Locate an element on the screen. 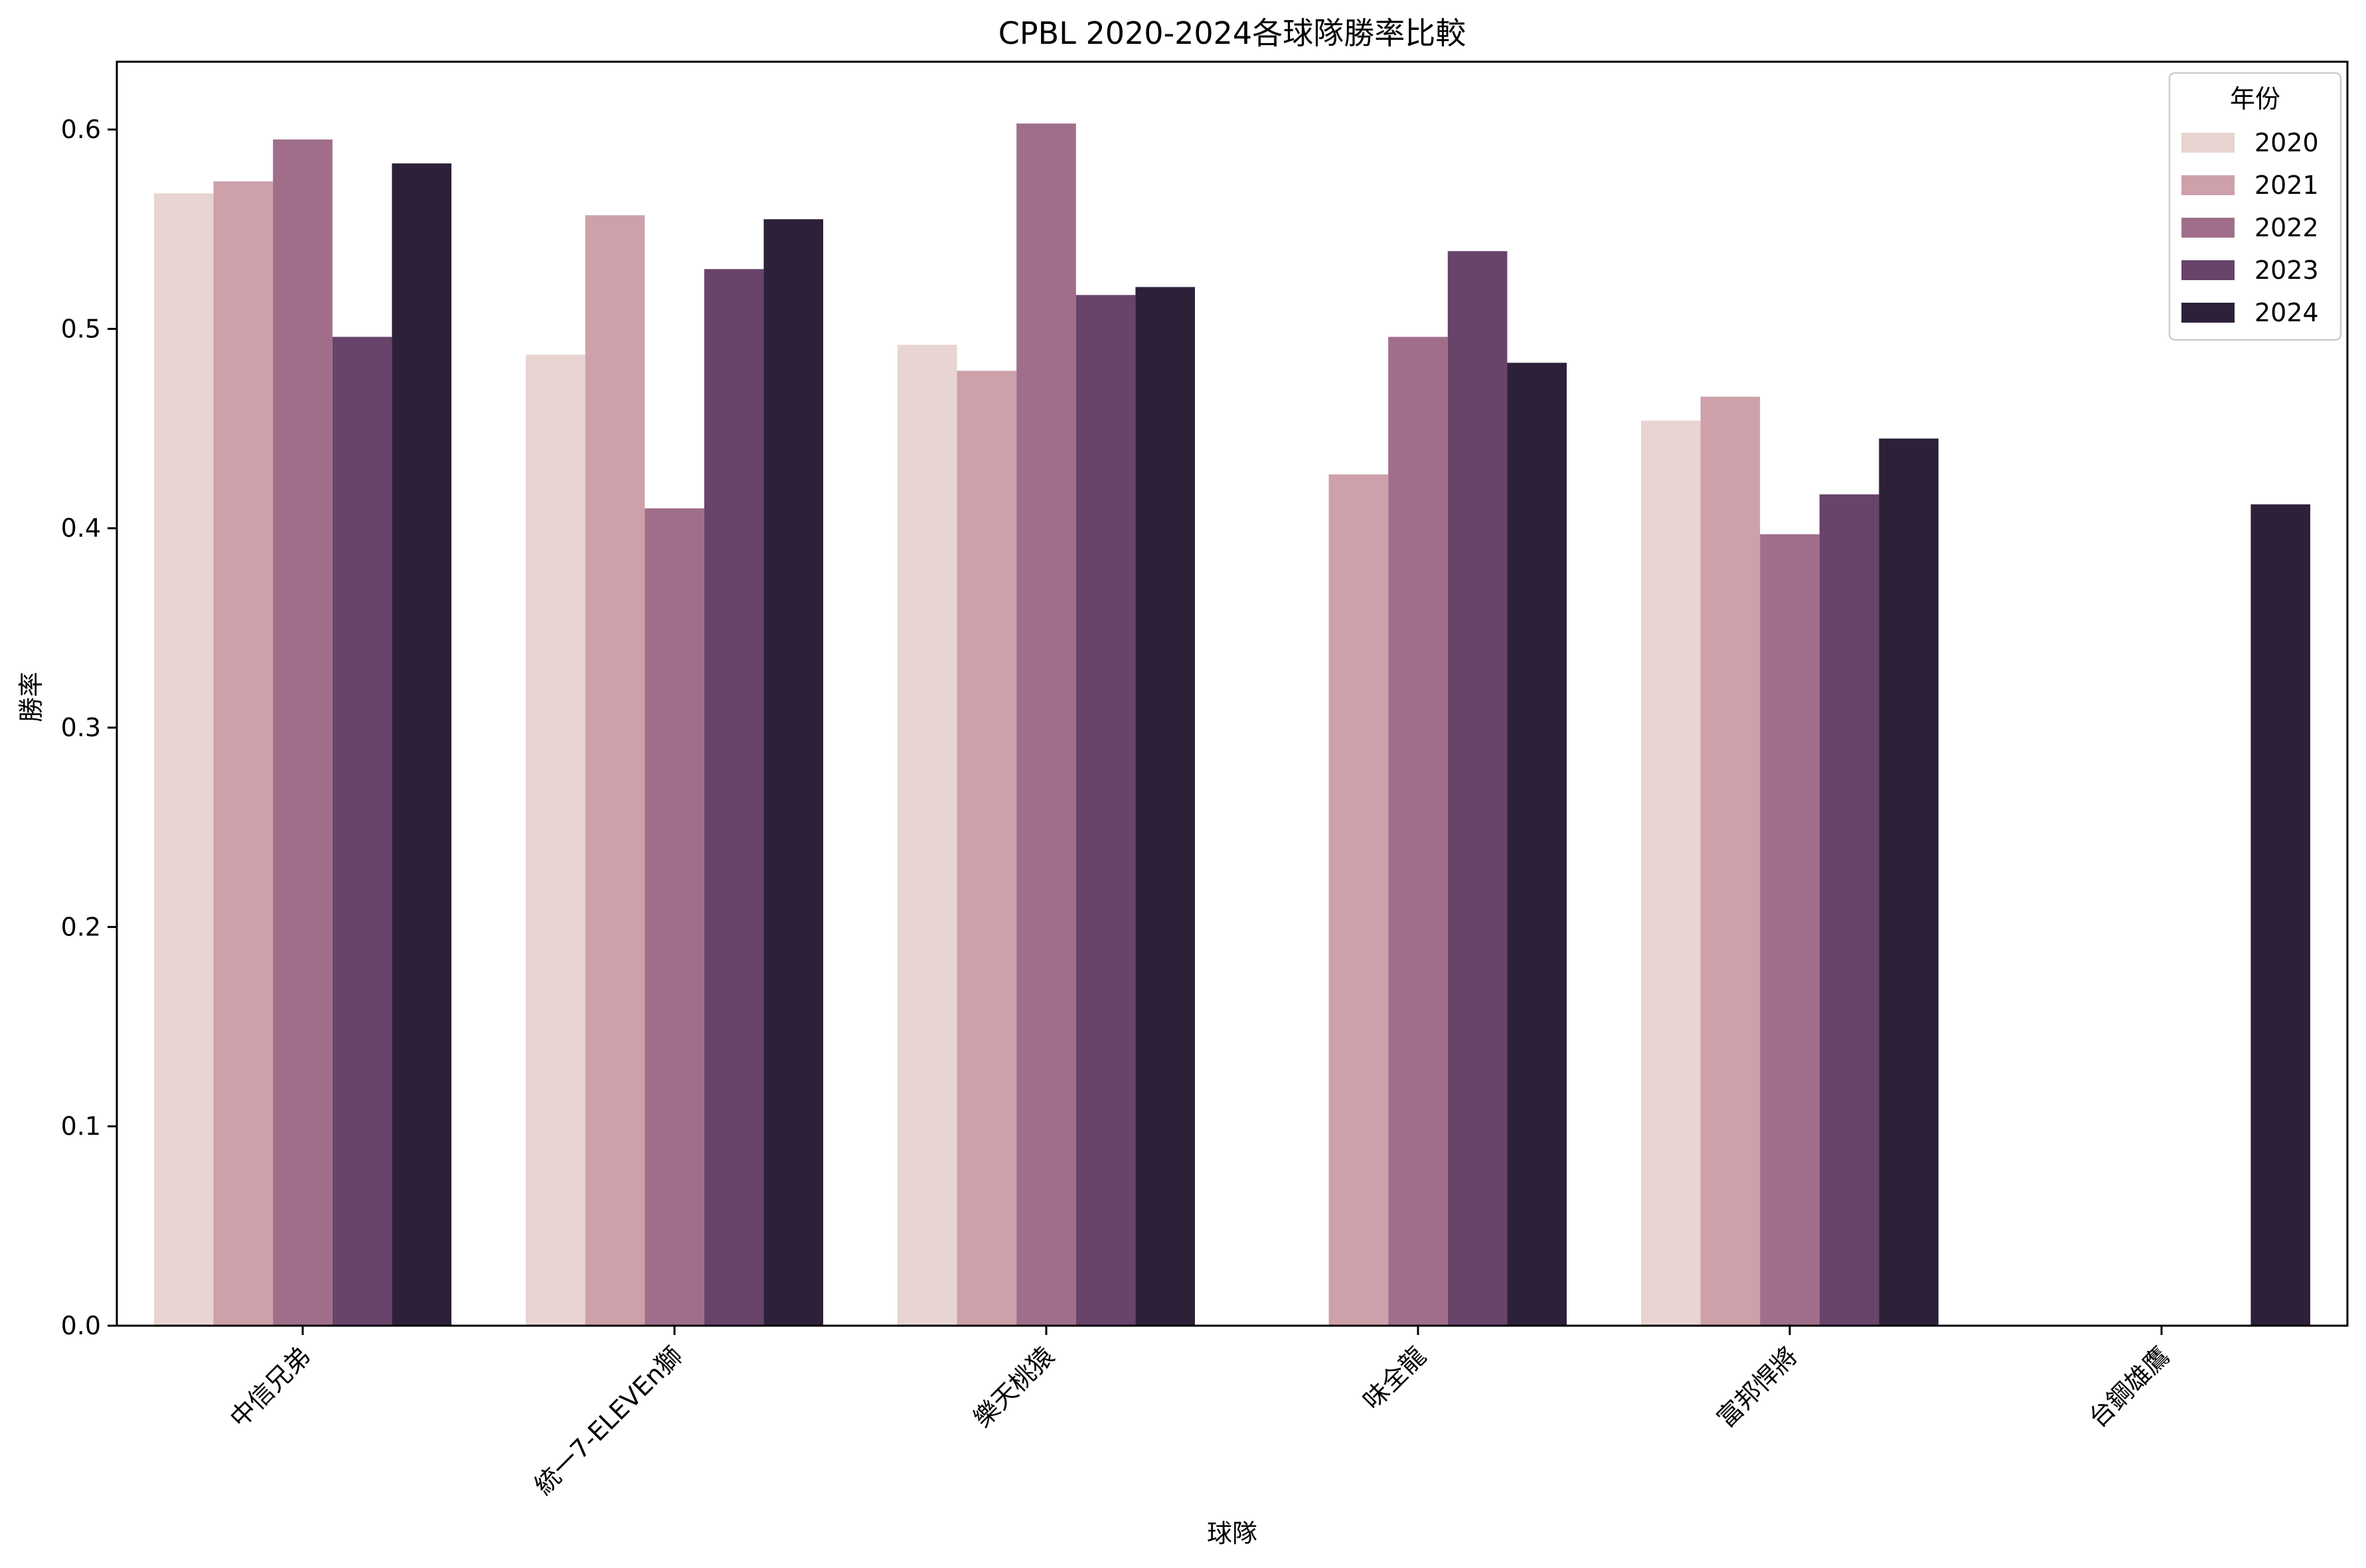  y-tick-label: 0.0 is located at coordinates (81, 1325).